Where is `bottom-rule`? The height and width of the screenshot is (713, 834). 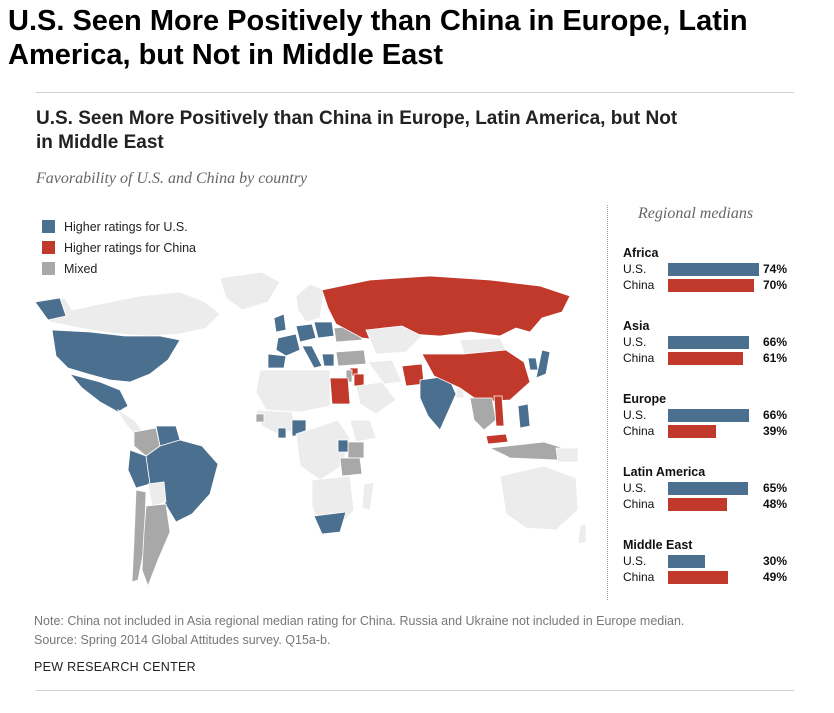 bottom-rule is located at coordinates (415, 690).